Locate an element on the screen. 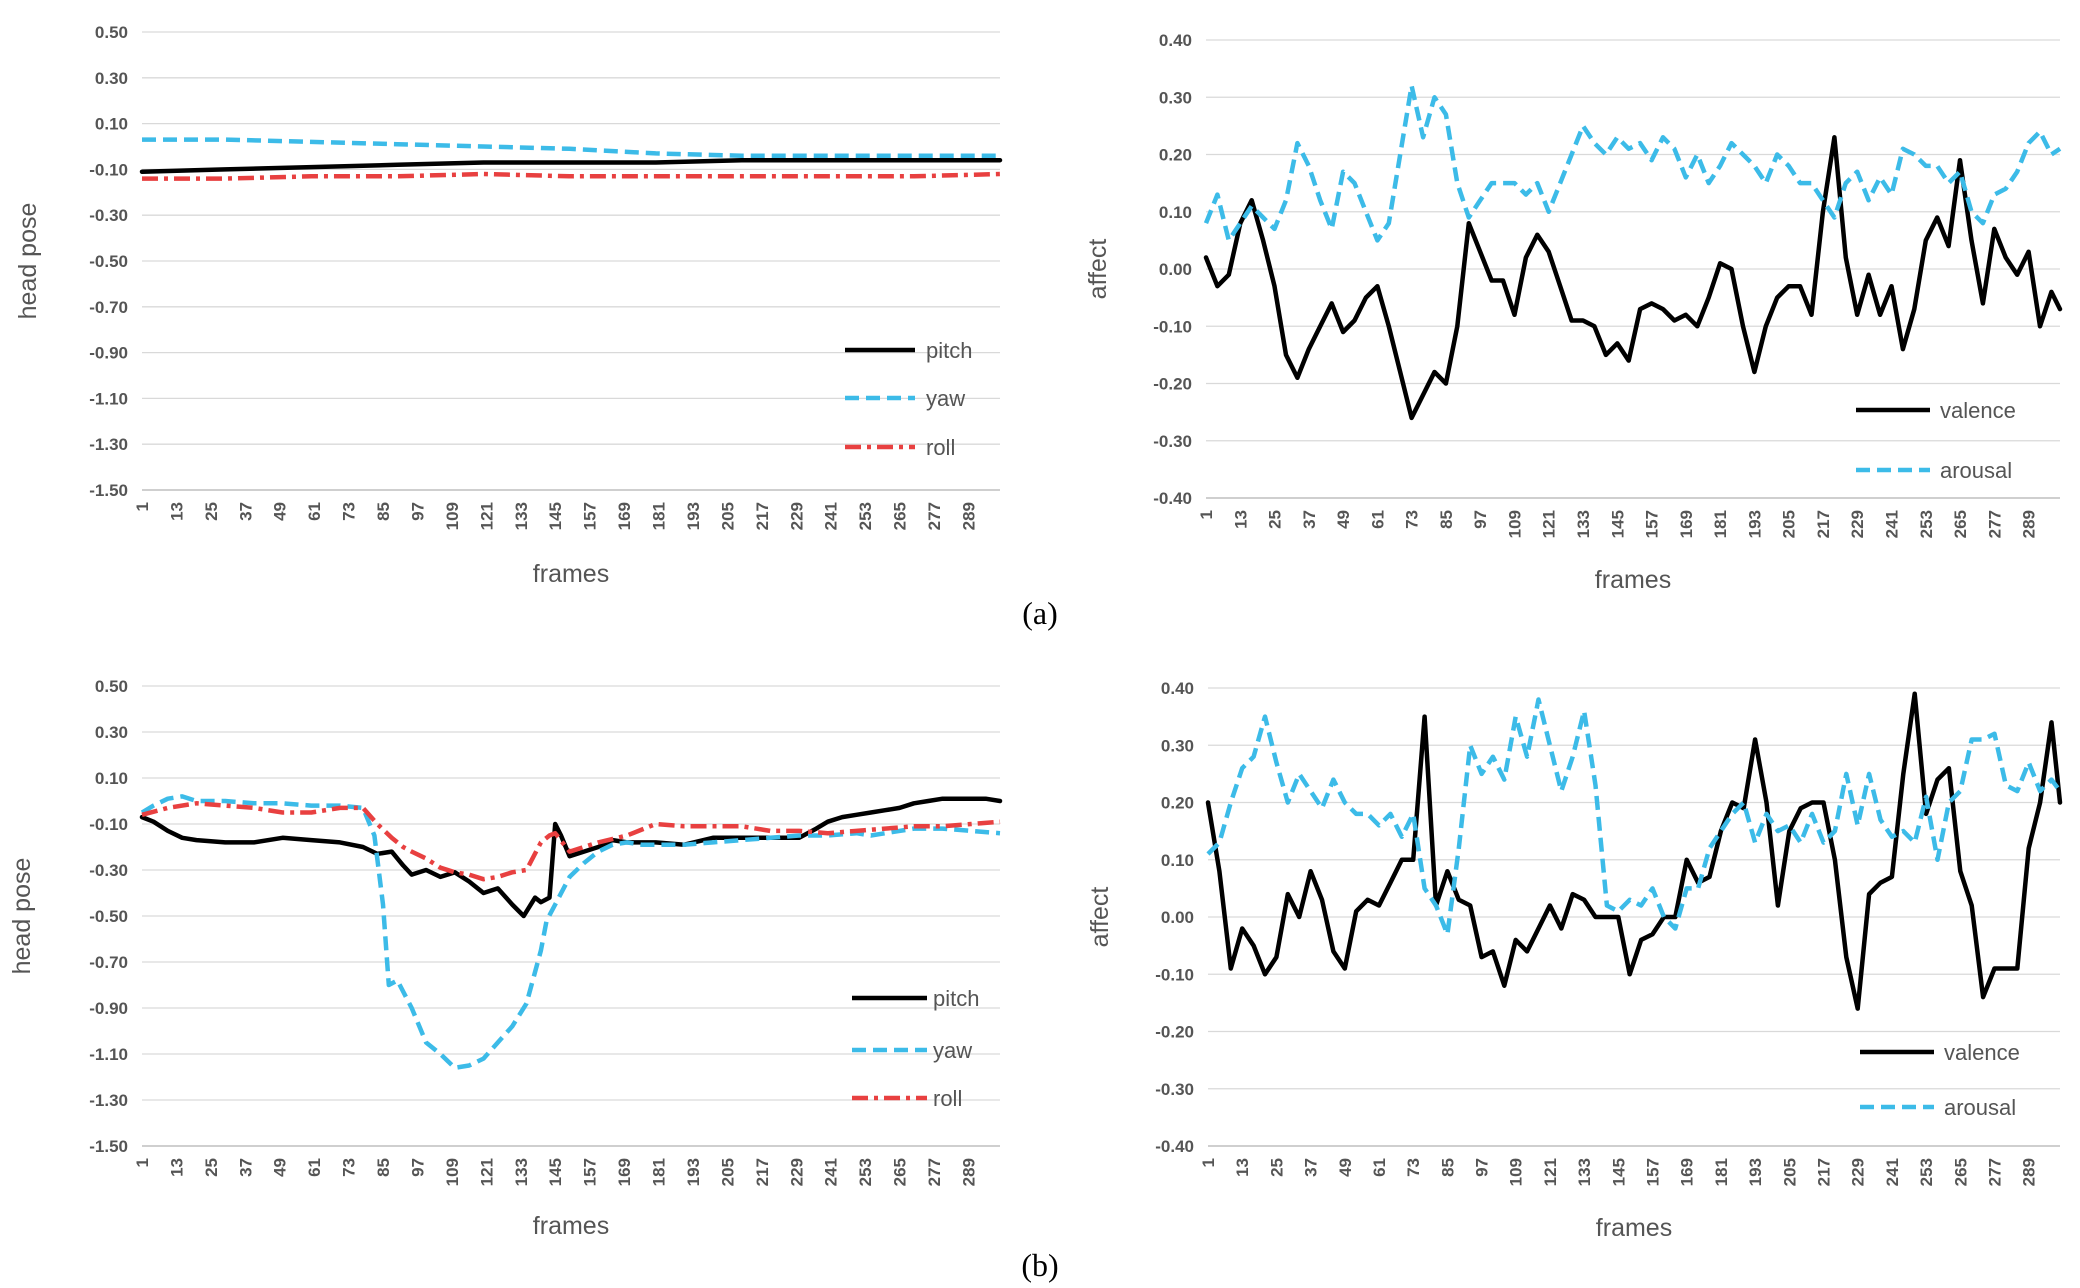 Image resolution: width=2080 pixels, height=1288 pixels. legend-label-roll: roll is located at coordinates (947, 1098).